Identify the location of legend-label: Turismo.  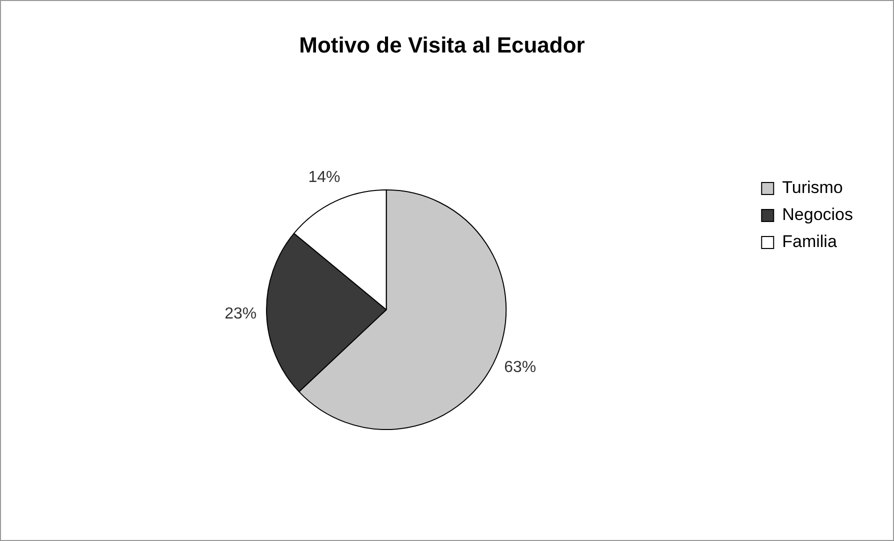
(812, 188).